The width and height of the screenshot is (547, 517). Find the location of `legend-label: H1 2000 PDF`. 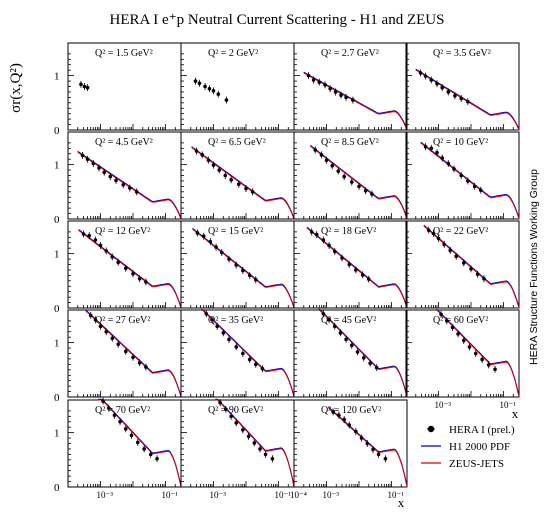

legend-label: H1 2000 PDF is located at coordinates (479, 447).